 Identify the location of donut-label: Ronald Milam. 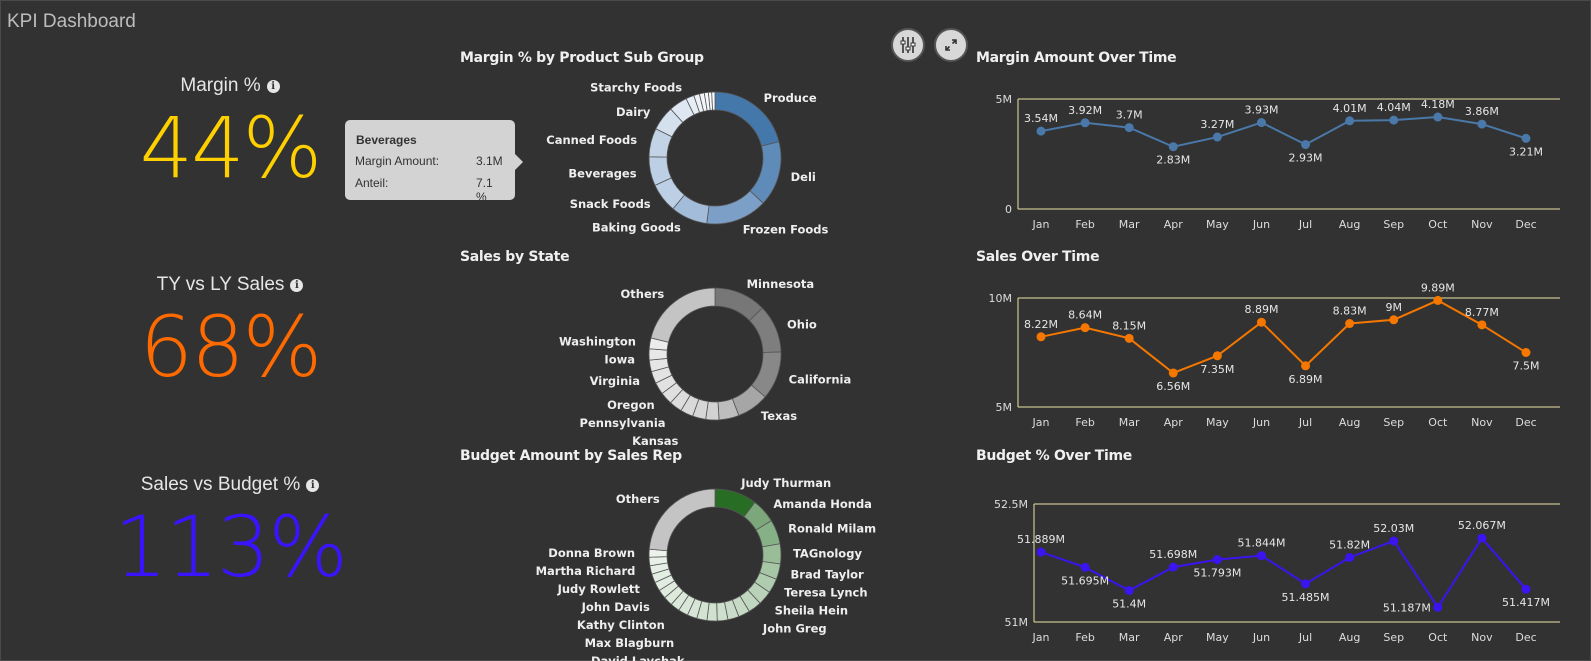
(832, 528).